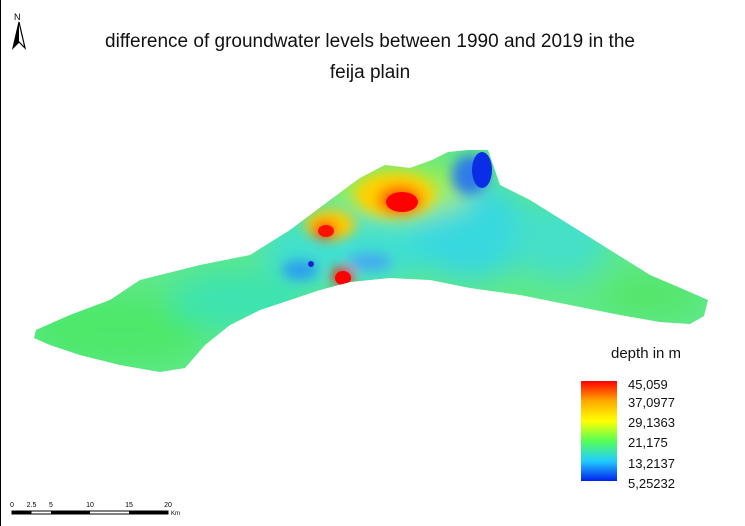 The height and width of the screenshot is (526, 745). Describe the element at coordinates (175, 514) in the screenshot. I see `scale-unit: Km` at that location.